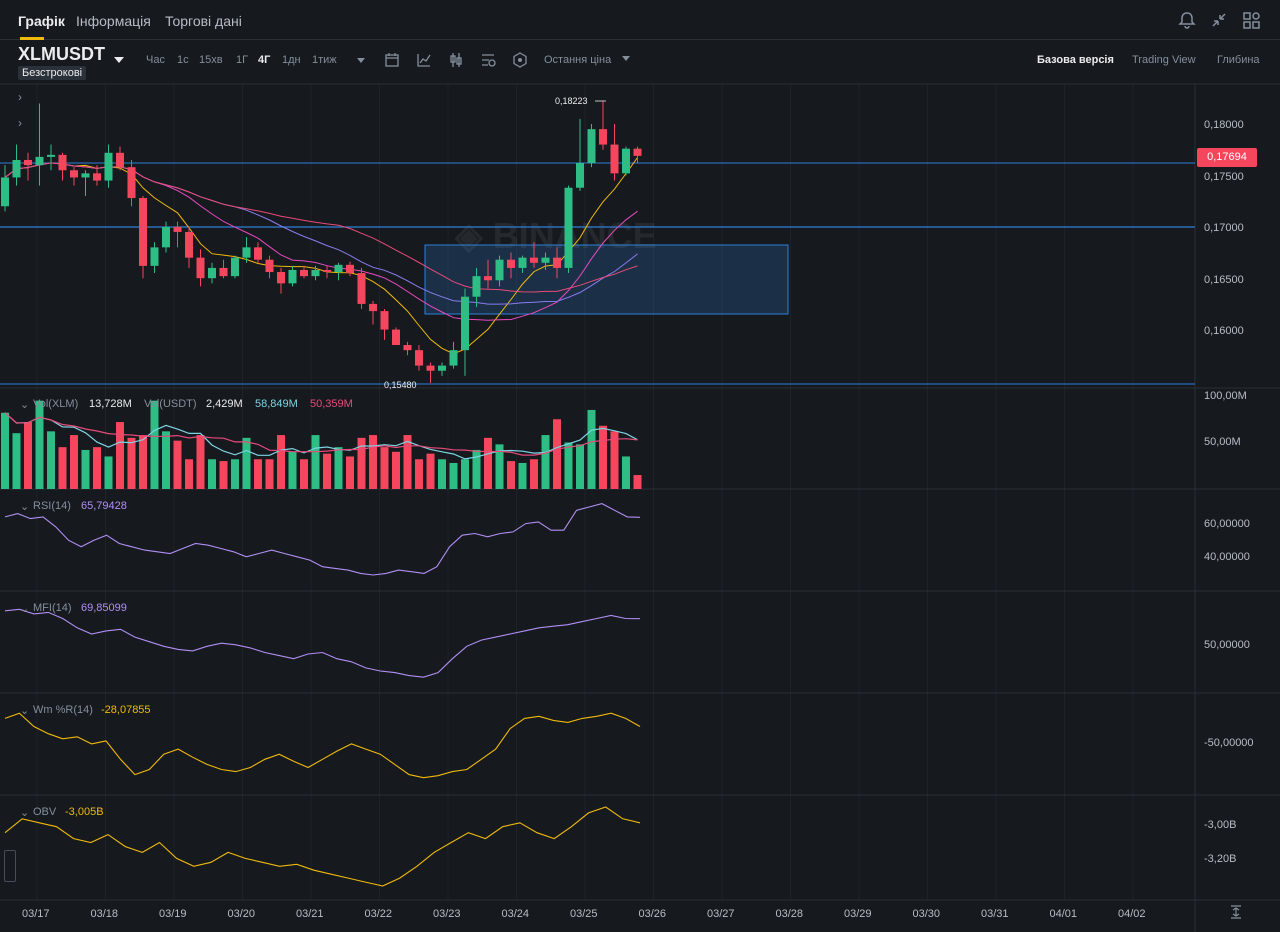 This screenshot has width=1280, height=932. What do you see at coordinates (1187, 20) in the screenshot?
I see `bell-icon` at bounding box center [1187, 20].